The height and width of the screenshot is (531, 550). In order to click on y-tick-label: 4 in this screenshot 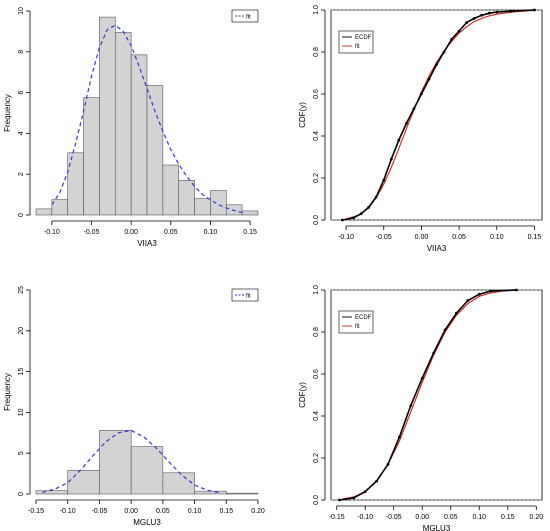, I will do `click(21, 133)`.